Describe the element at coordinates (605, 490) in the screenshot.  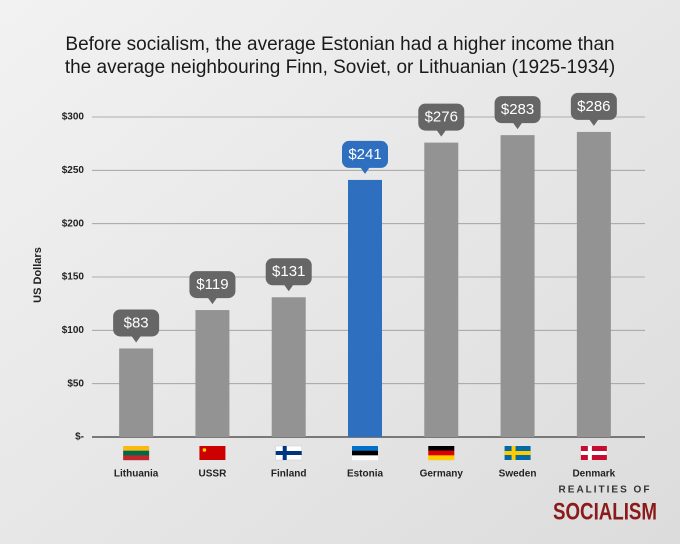
I see `logo-line1: REALITIES OF` at that location.